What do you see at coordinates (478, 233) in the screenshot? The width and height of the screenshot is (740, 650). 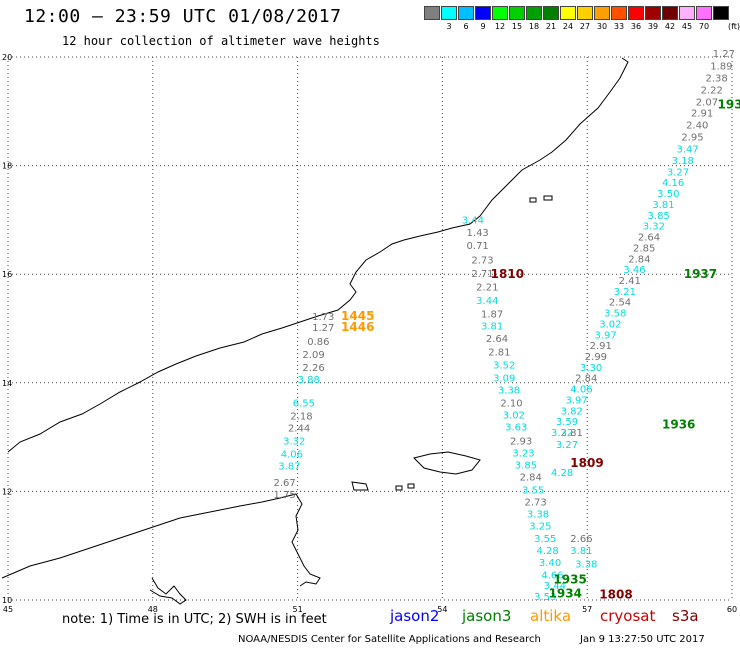 I see `swh-value: 1.43` at bounding box center [478, 233].